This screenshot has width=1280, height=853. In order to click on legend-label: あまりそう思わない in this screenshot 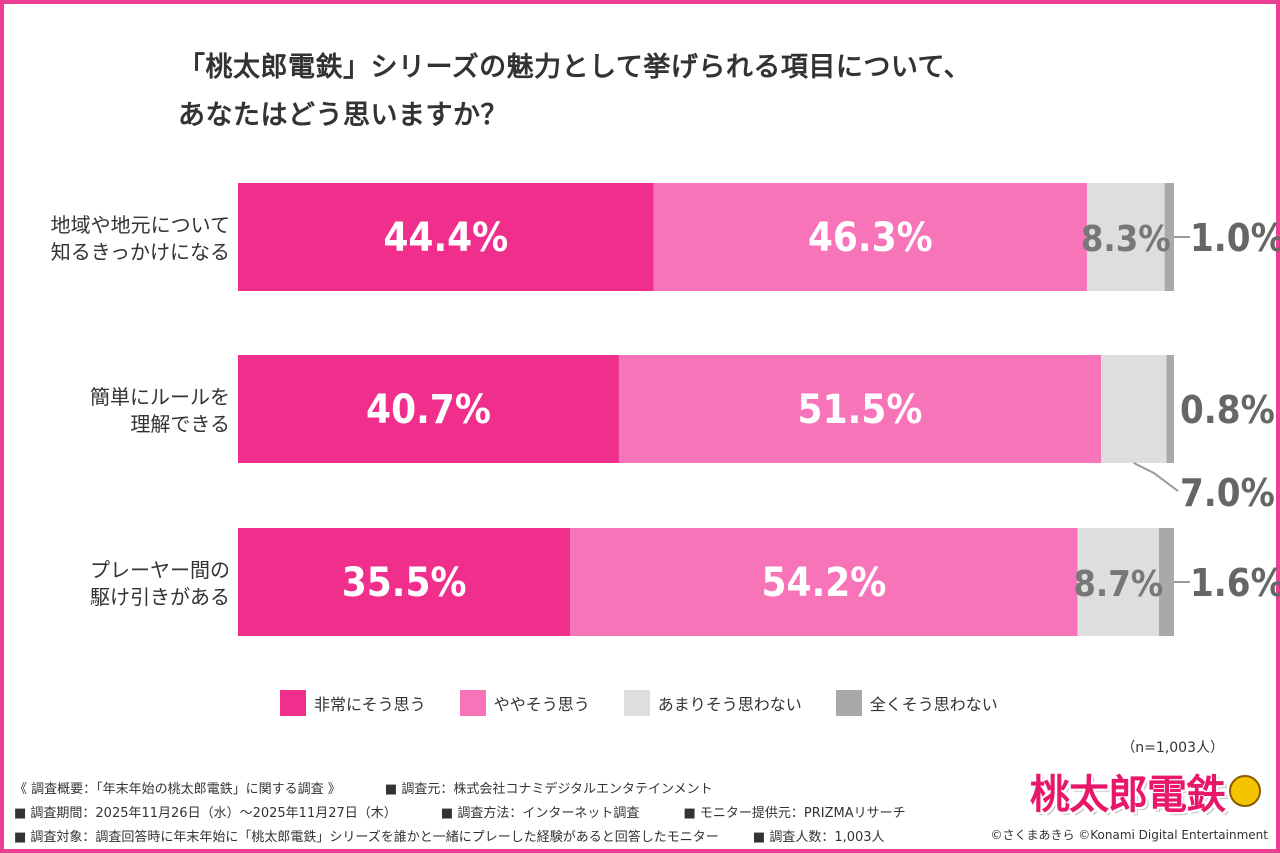, I will do `click(729, 704)`.